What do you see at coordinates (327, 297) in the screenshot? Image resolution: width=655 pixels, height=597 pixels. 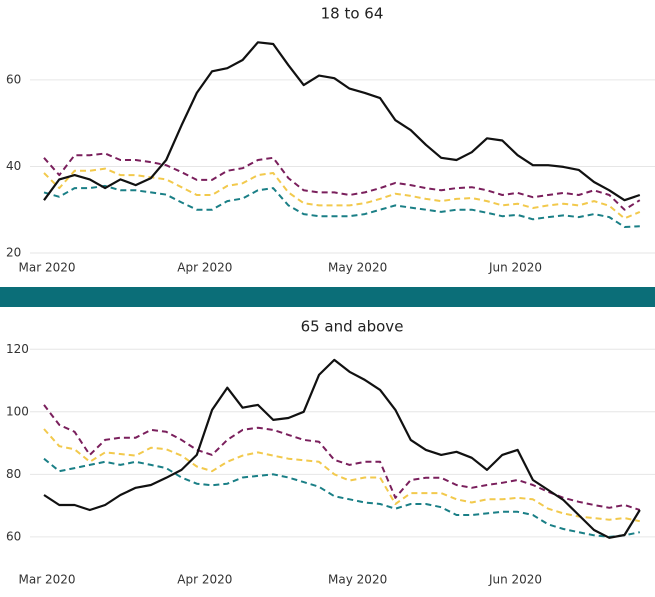 I see `separator-band` at bounding box center [327, 297].